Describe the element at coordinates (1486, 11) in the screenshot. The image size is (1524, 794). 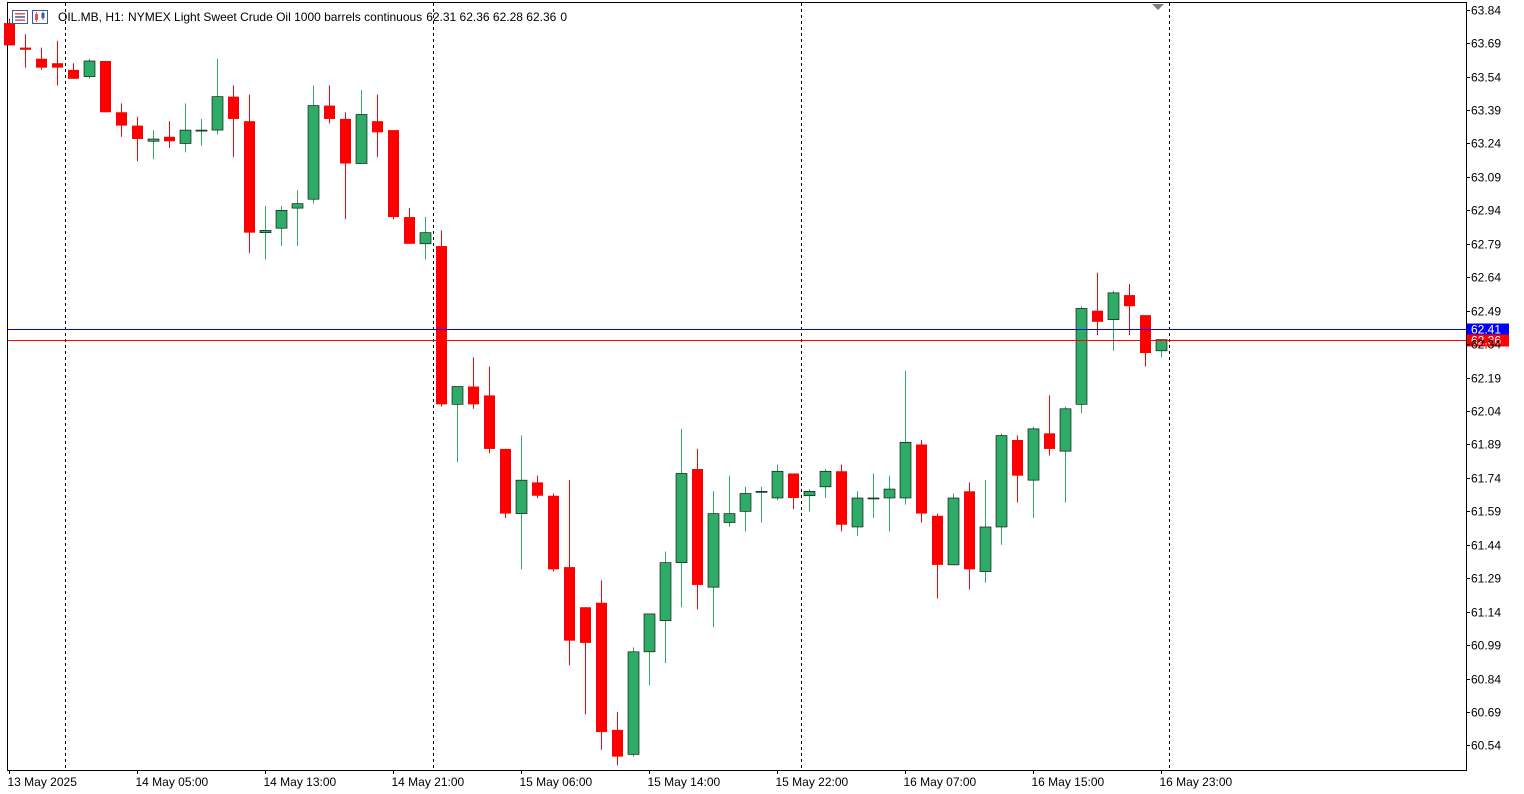
I see `y-tick-label: 63.84` at that location.